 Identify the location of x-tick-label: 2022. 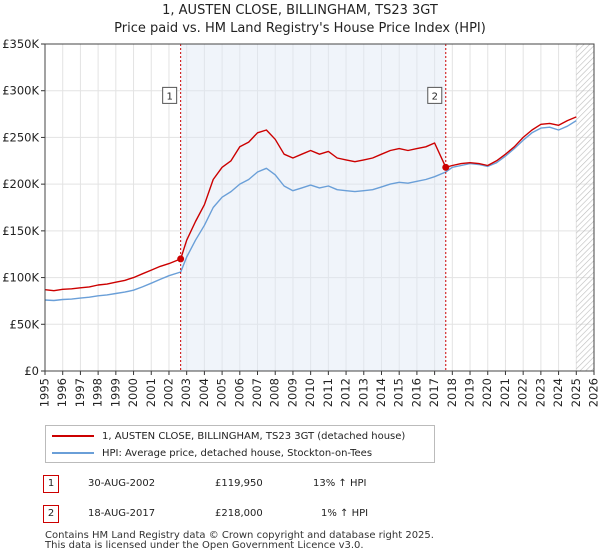
(523, 392).